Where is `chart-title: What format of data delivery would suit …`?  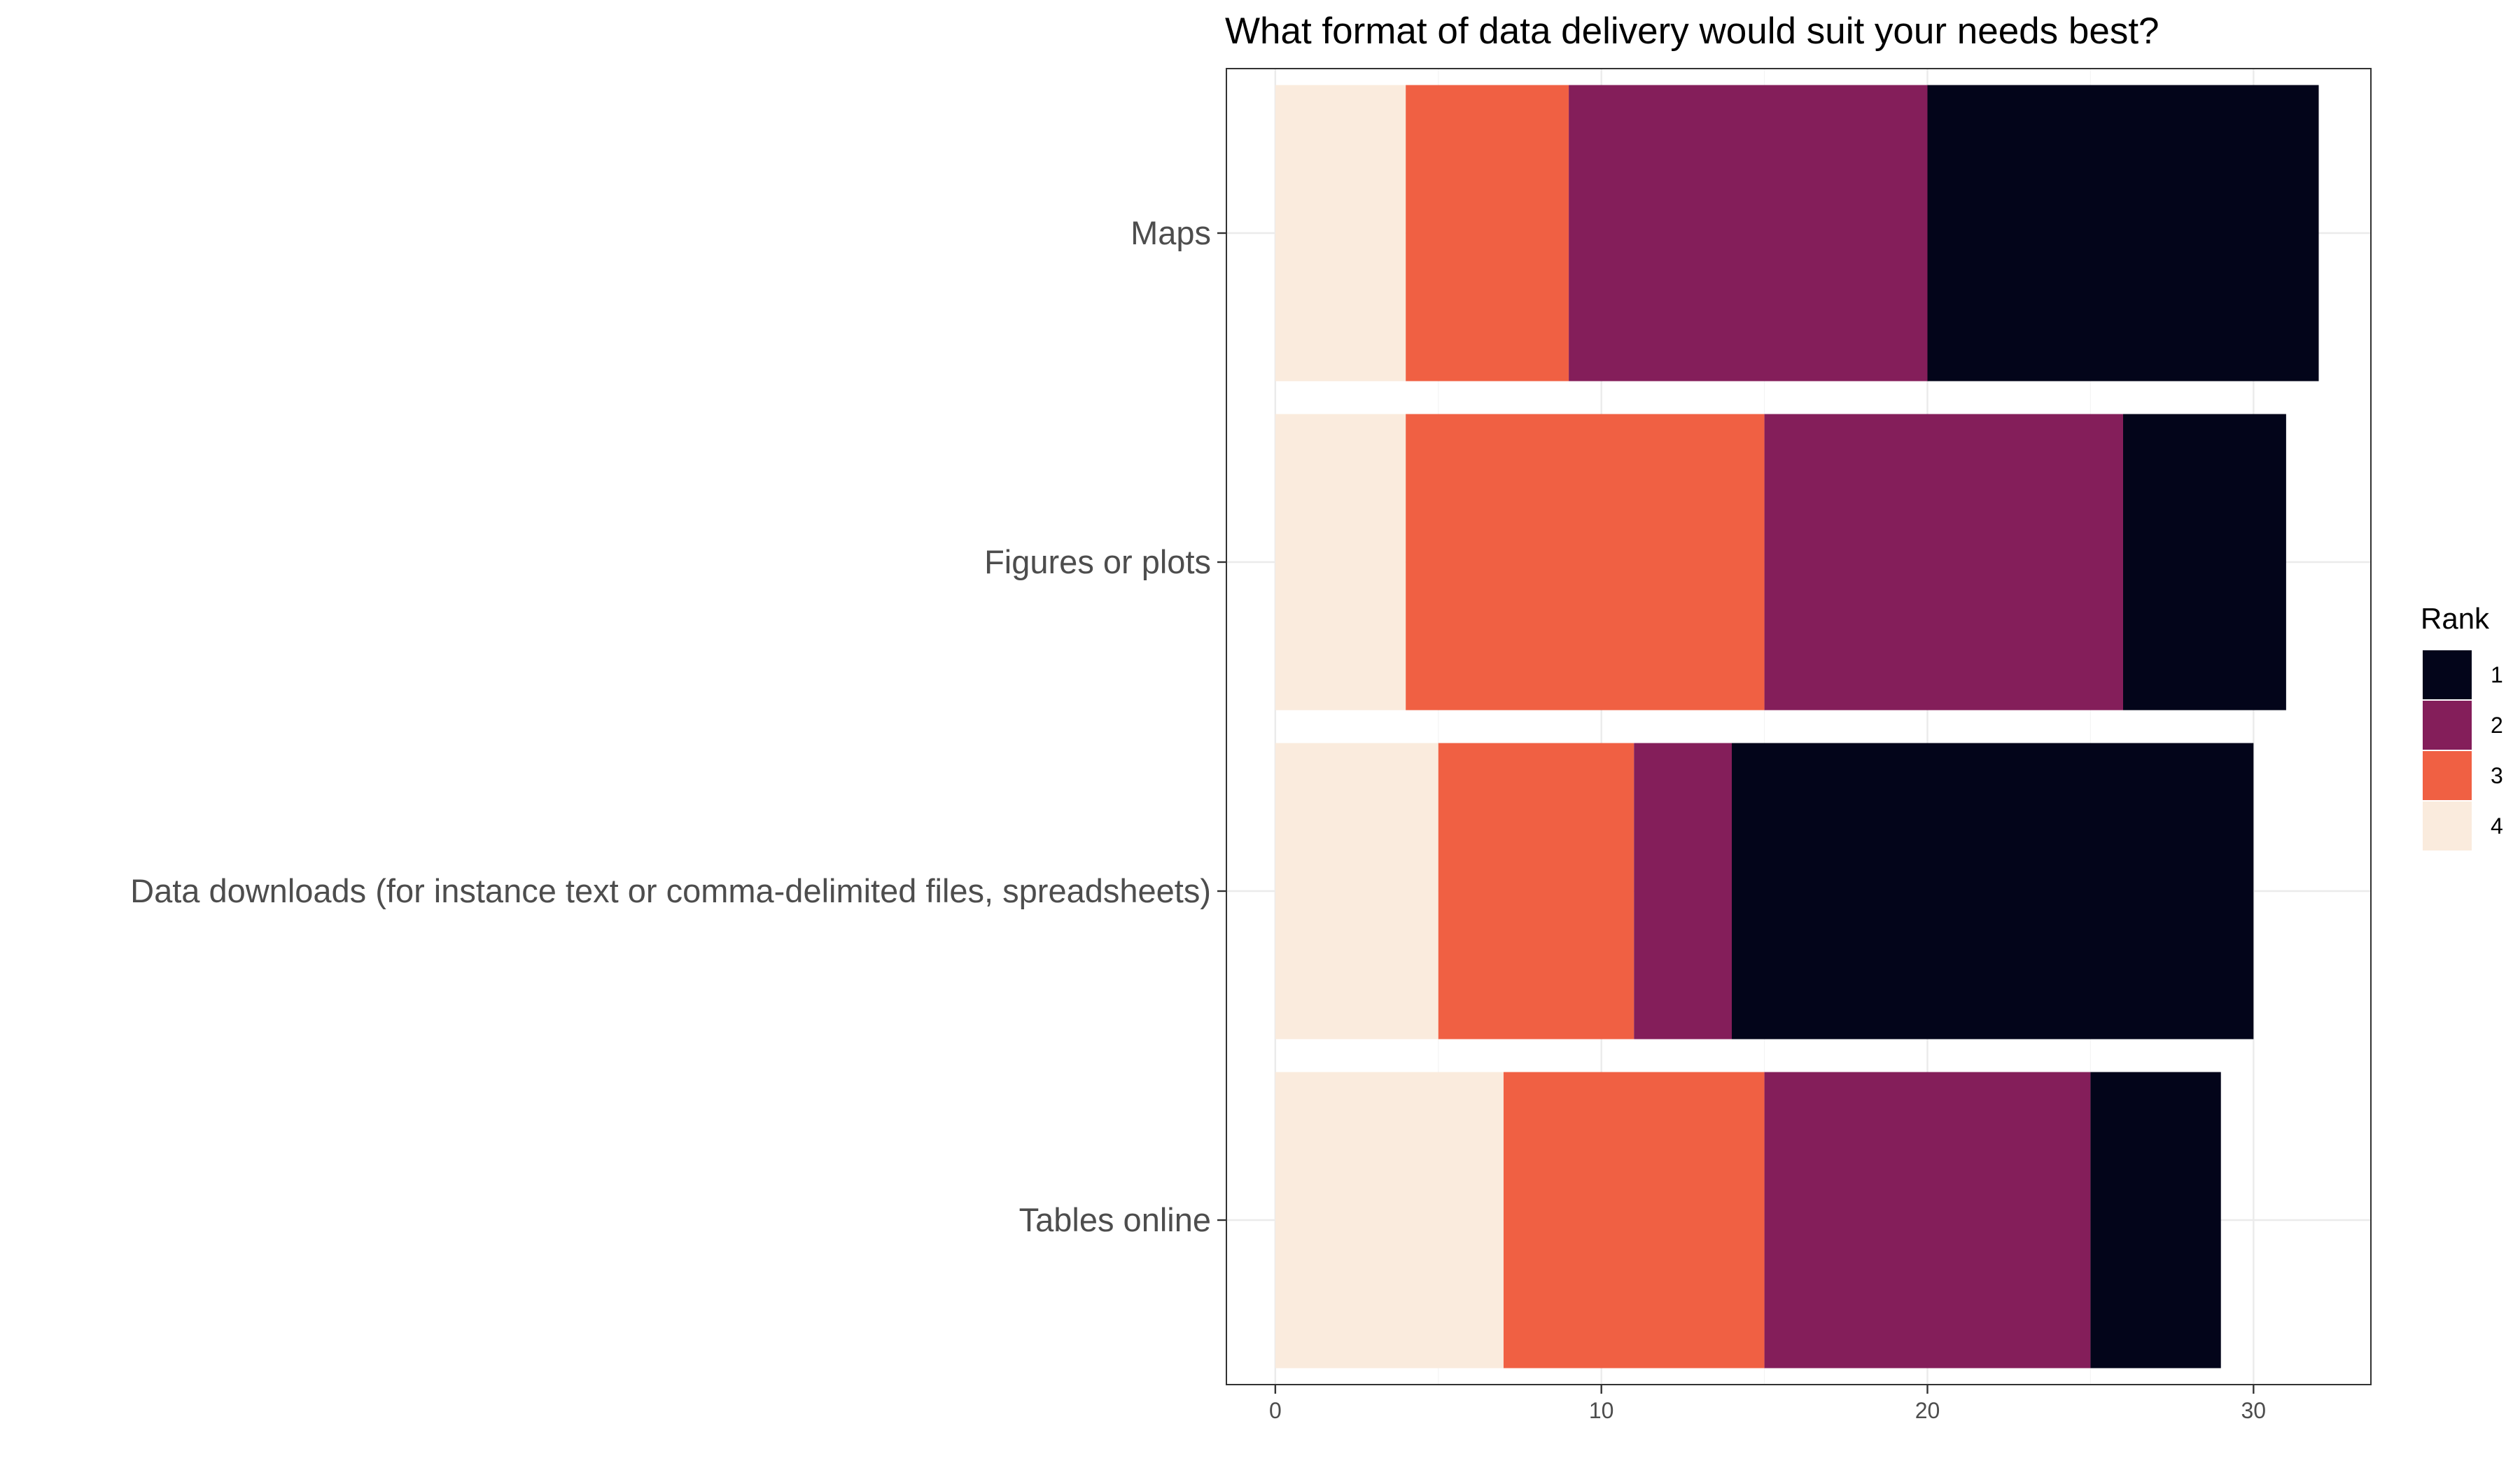 chart-title: What format of data delivery would suit … is located at coordinates (1692, 31).